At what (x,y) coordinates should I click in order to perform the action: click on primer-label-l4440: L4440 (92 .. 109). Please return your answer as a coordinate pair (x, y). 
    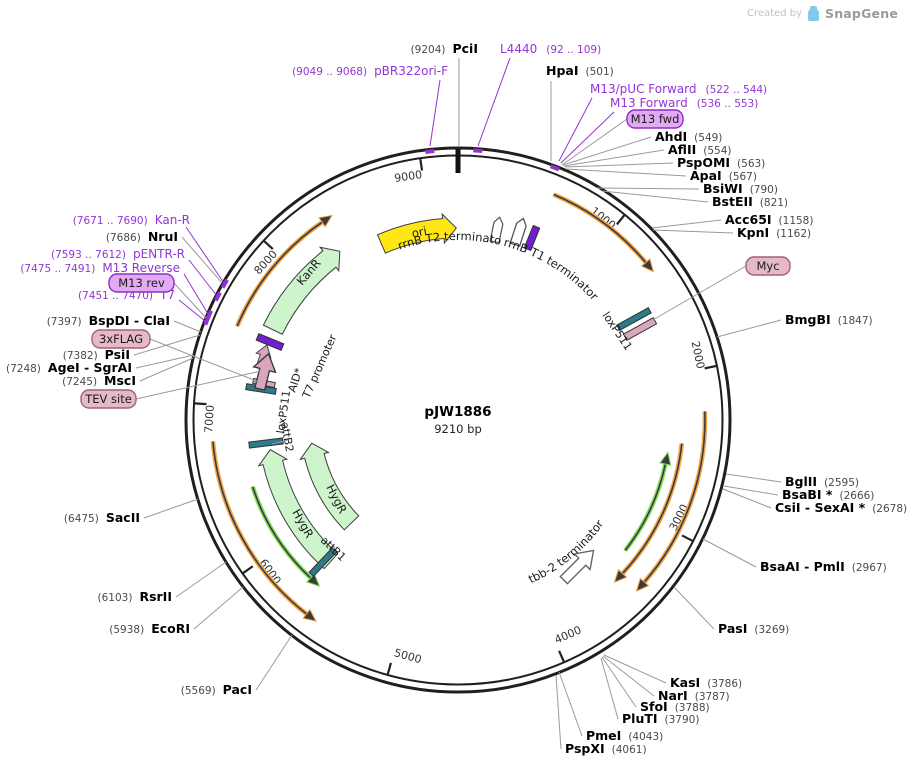
    Looking at the image, I should click on (550, 49).